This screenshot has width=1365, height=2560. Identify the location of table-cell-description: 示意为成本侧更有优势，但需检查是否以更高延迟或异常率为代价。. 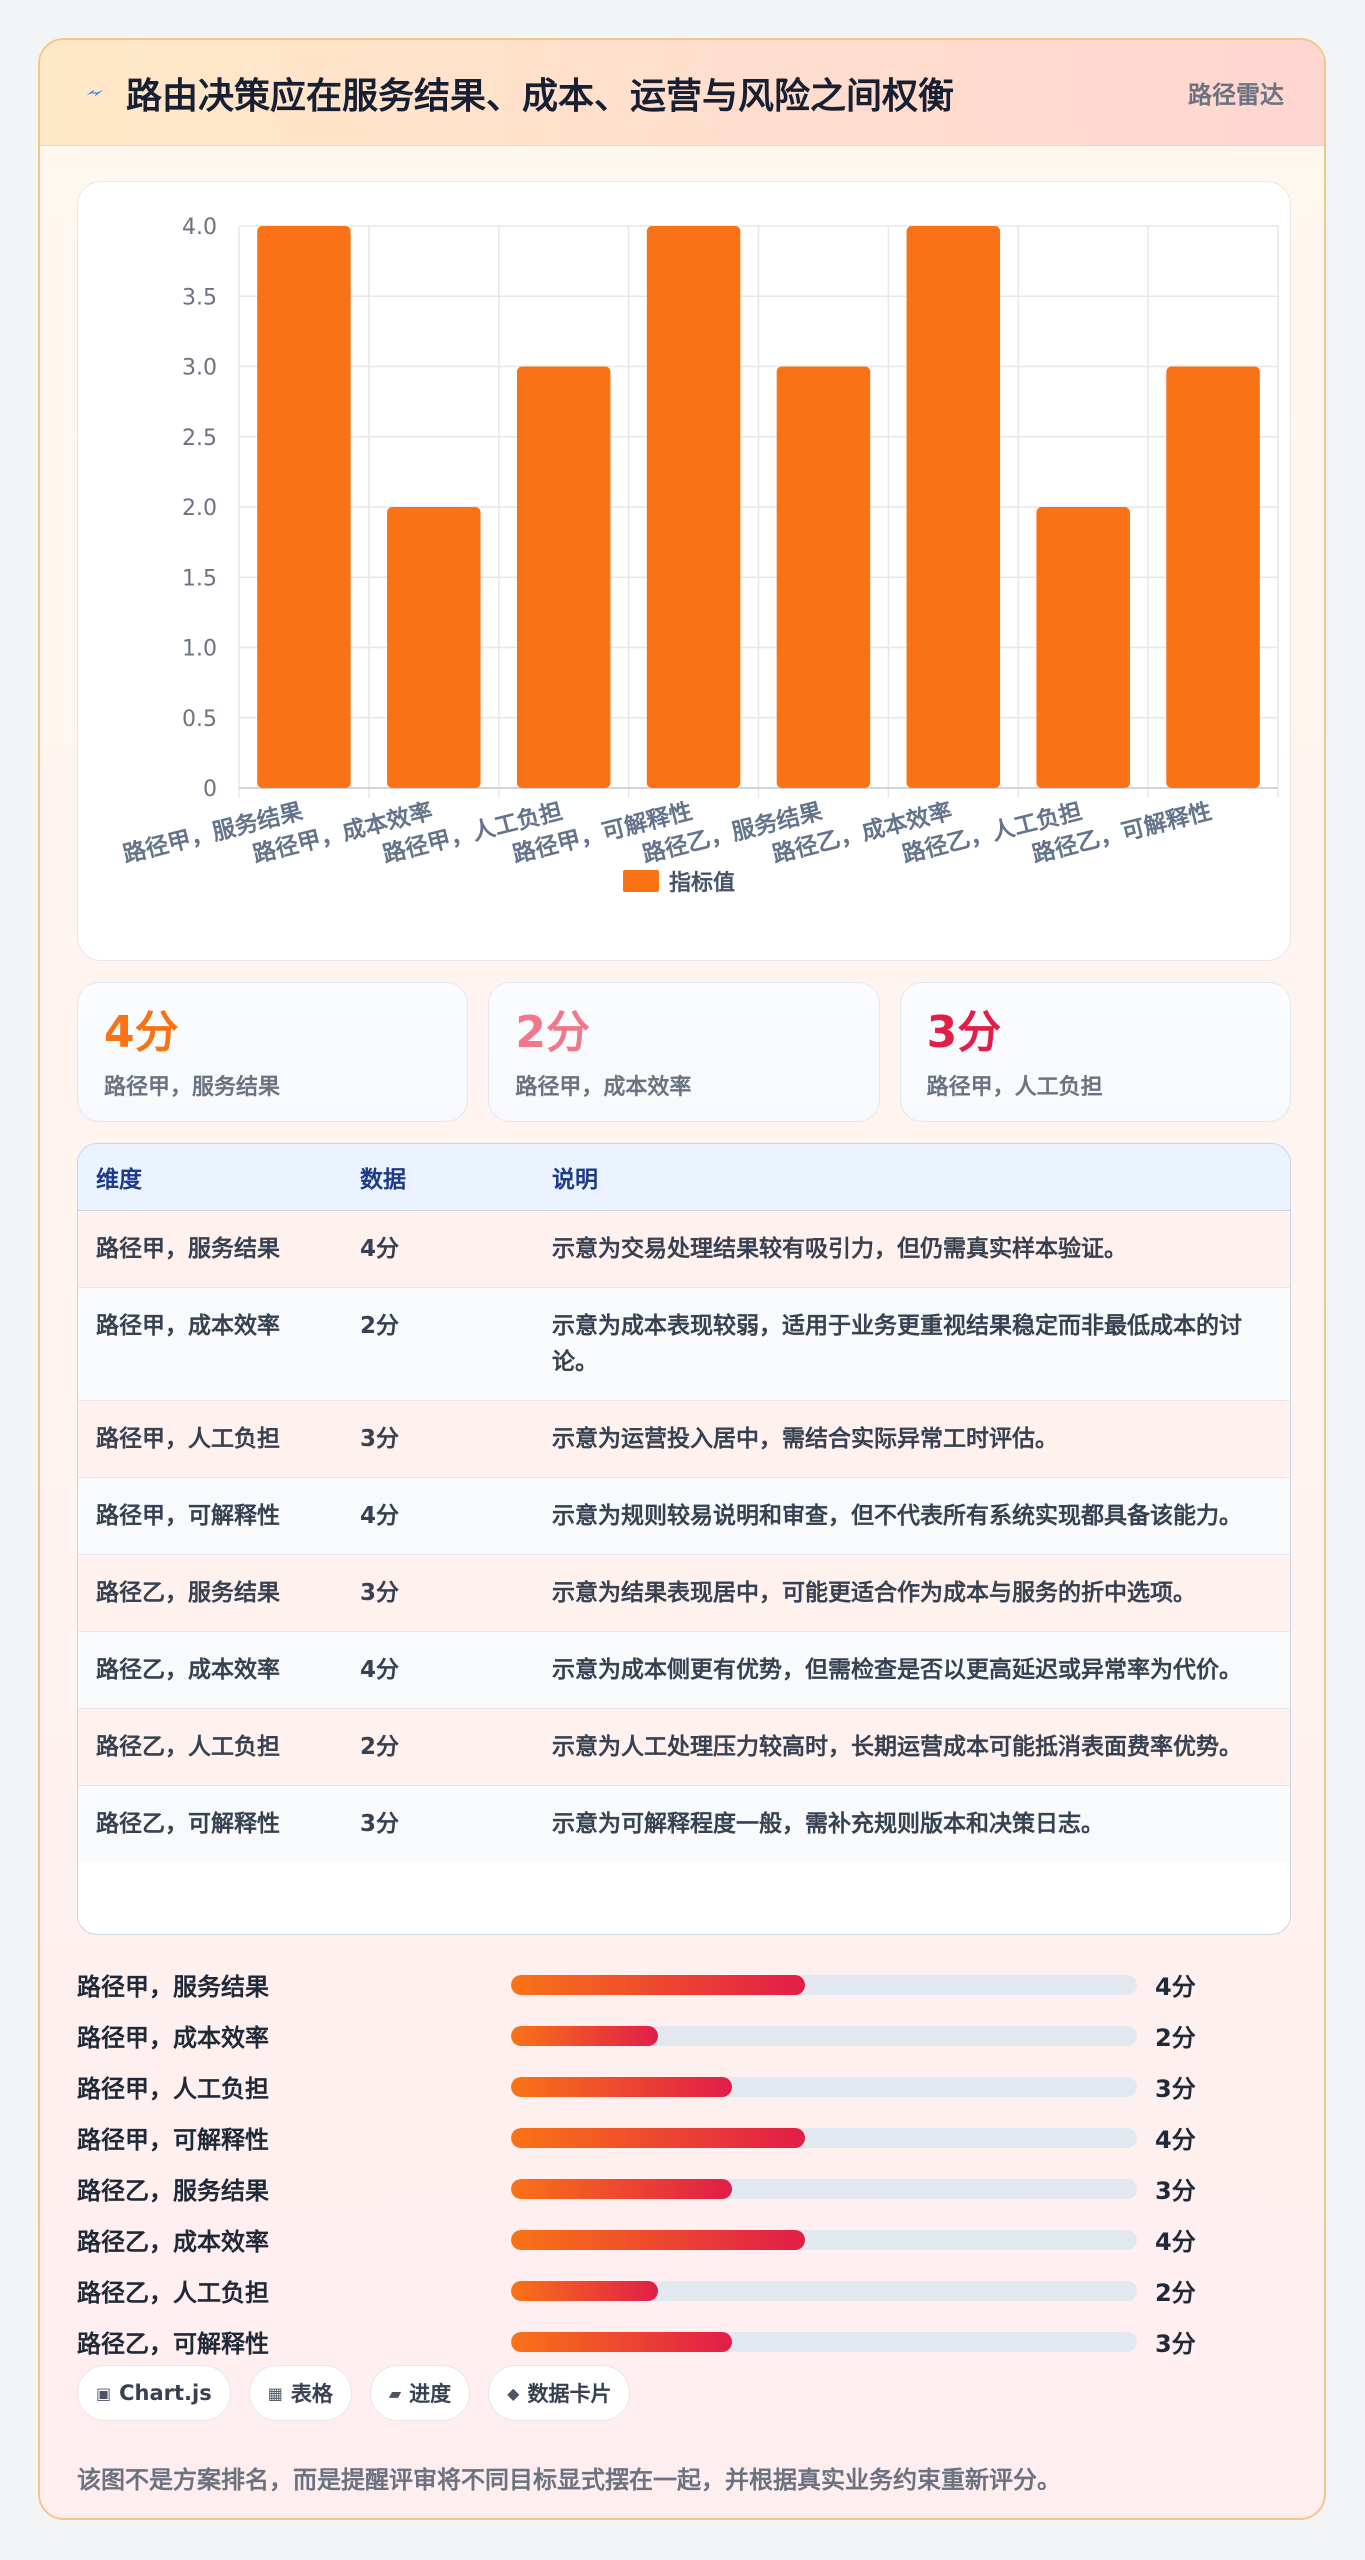
(912, 1670).